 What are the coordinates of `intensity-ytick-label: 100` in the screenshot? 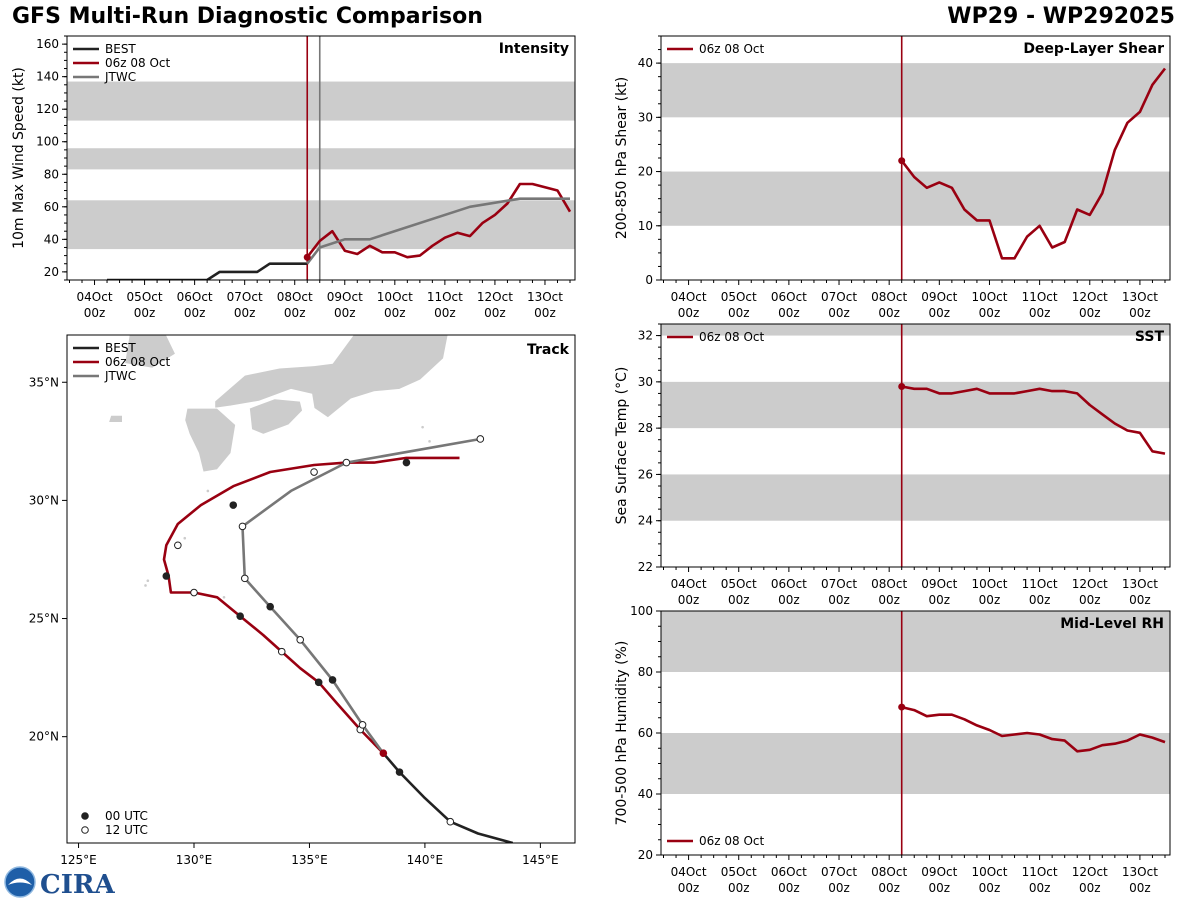 It's located at (47, 142).